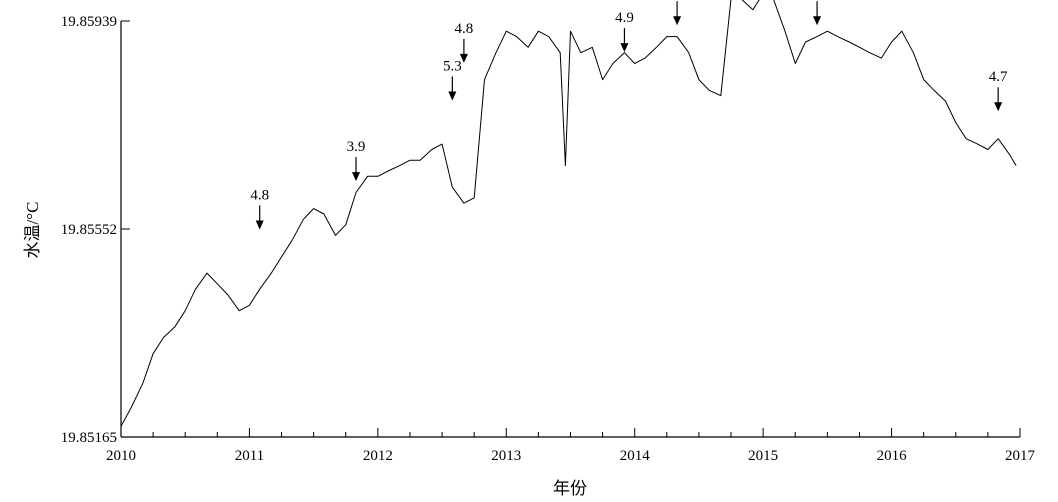 The width and height of the screenshot is (1058, 502). I want to click on y-axis-title: 水温/°C, so click(32, 230).